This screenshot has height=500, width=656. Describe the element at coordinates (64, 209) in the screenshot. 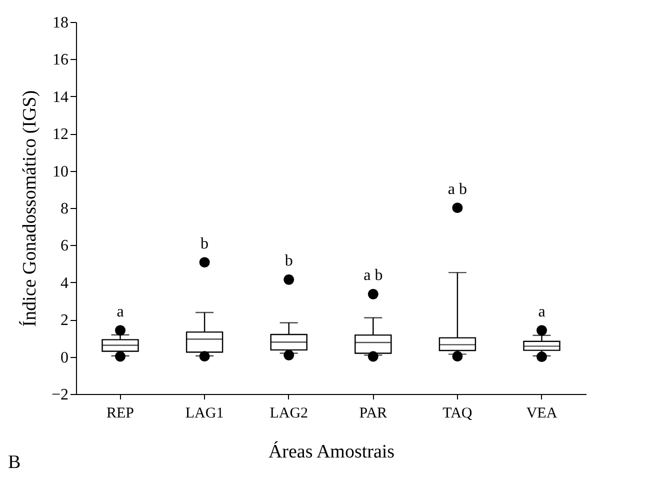

I see `y-tick-label: 8` at that location.